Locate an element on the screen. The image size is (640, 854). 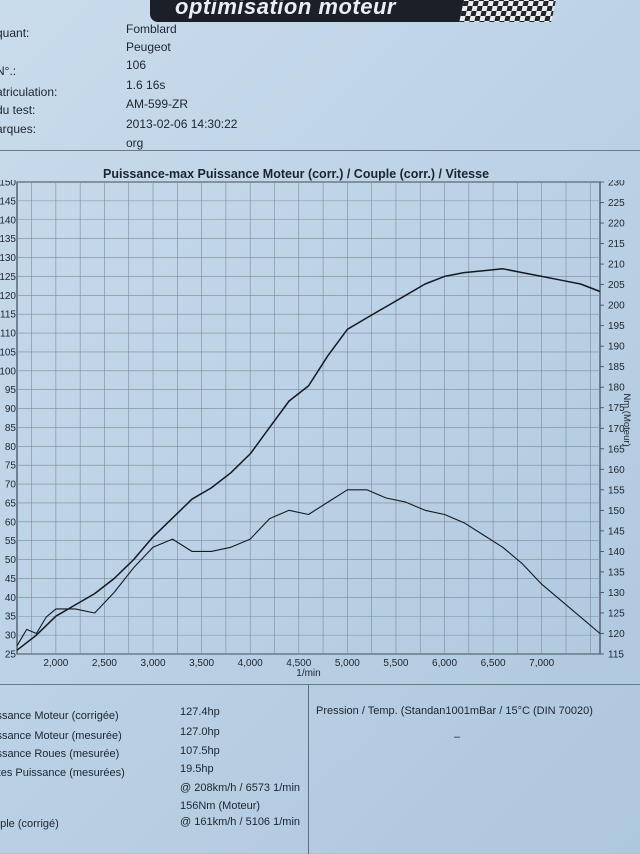
result-label: issance Moteur (corrigée) is located at coordinates (59, 716).